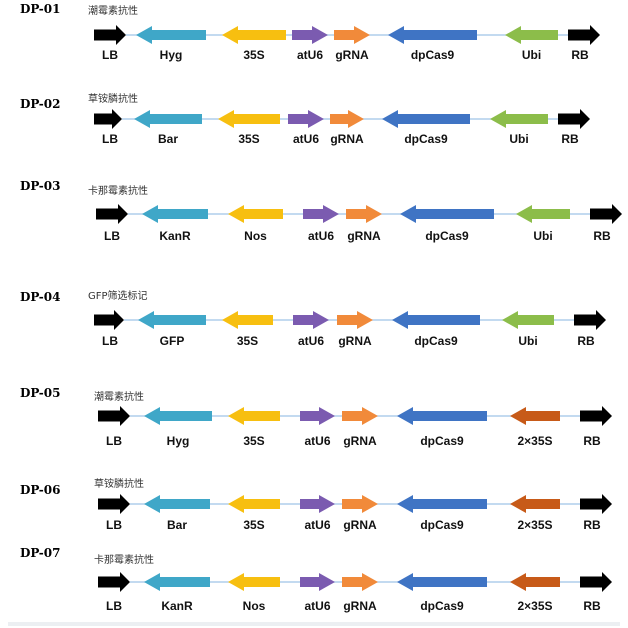  What do you see at coordinates (178, 441) in the screenshot?
I see `element-selection-label: Hyg` at bounding box center [178, 441].